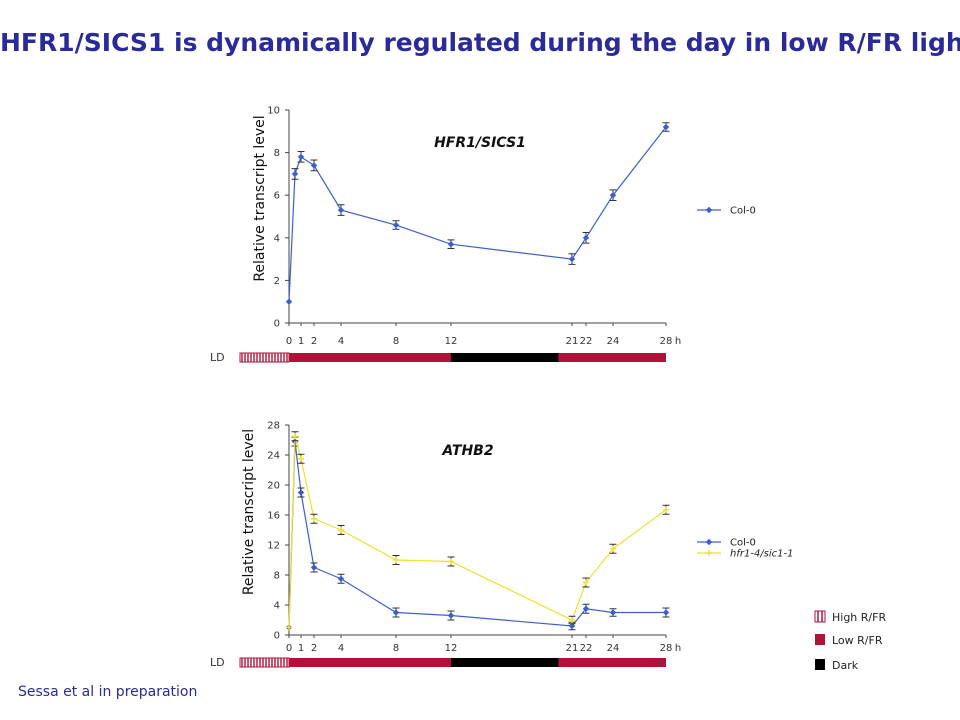 The image size is (960, 720). I want to click on y-tick-label: 16, so click(273, 516).